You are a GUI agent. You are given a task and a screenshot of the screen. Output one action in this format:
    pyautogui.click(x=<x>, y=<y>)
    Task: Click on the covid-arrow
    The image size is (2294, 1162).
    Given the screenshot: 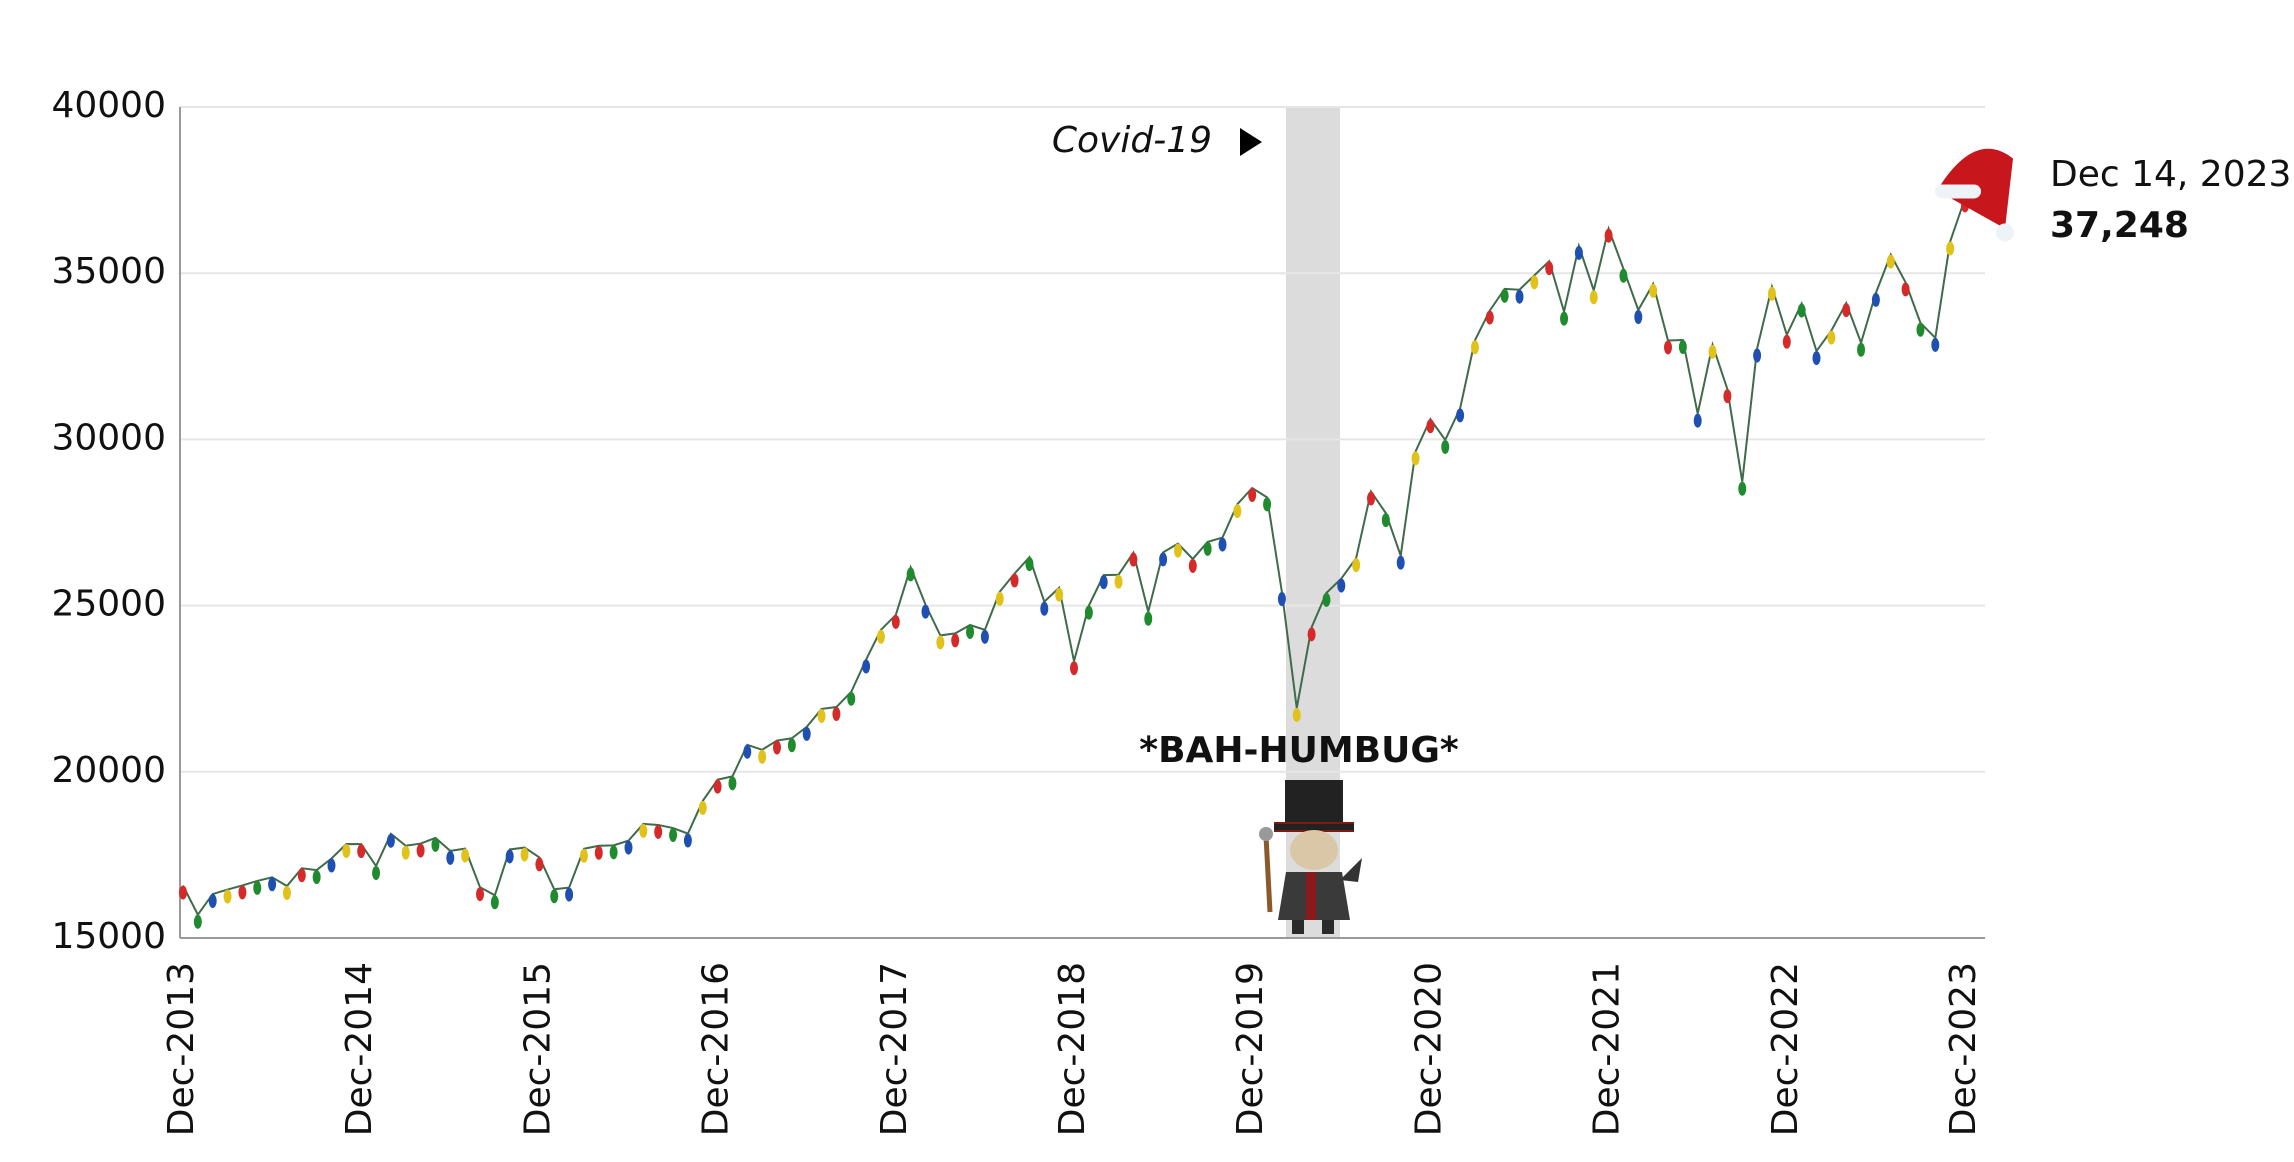 What is the action you would take?
    pyautogui.click(x=1251, y=142)
    